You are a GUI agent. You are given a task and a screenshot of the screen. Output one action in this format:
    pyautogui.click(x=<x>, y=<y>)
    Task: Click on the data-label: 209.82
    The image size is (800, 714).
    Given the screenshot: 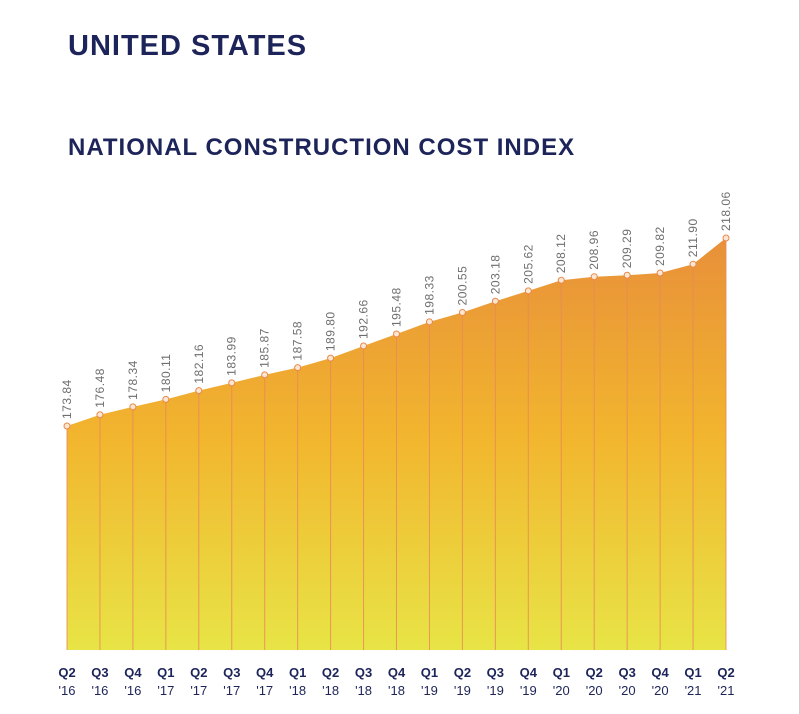 What is the action you would take?
    pyautogui.click(x=660, y=246)
    